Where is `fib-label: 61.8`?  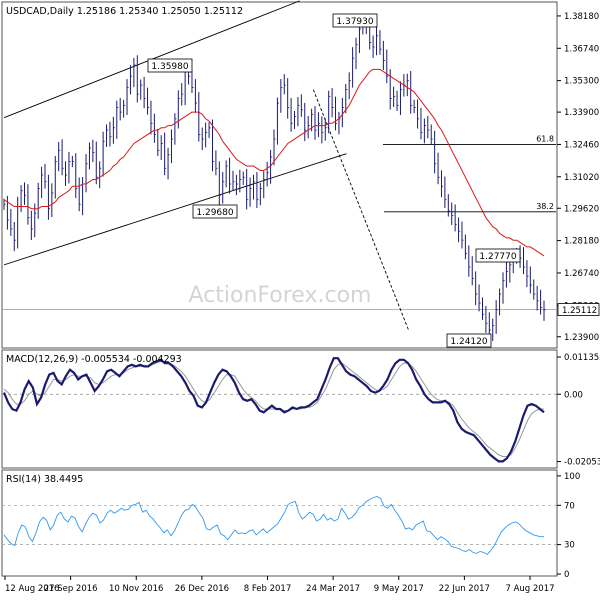 fib-label: 61.8 is located at coordinates (545, 138).